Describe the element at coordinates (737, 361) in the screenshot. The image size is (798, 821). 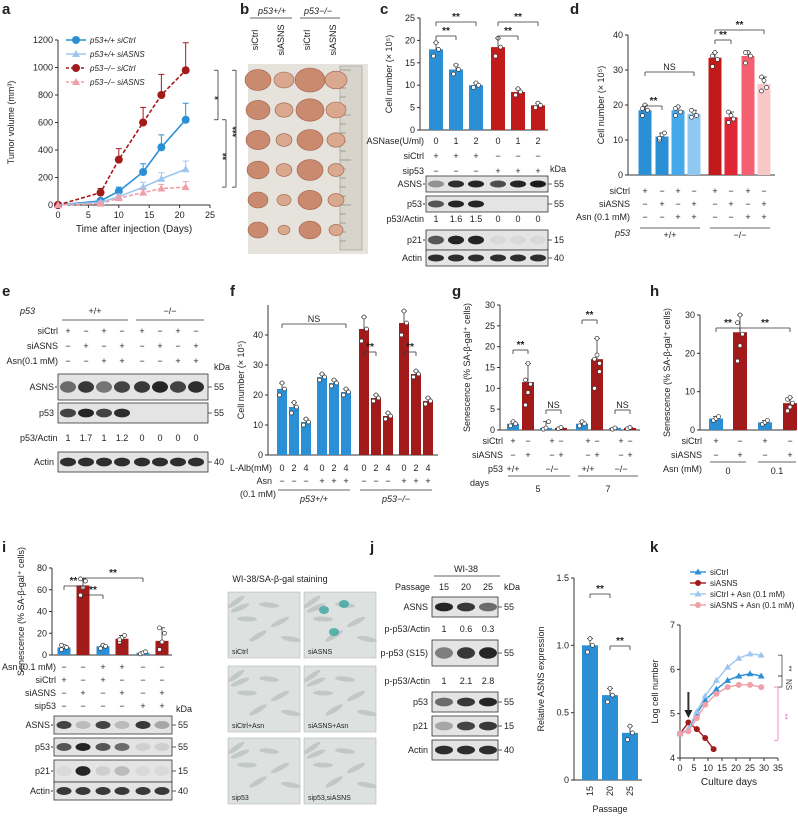
I see `panel-h-data-point` at that location.